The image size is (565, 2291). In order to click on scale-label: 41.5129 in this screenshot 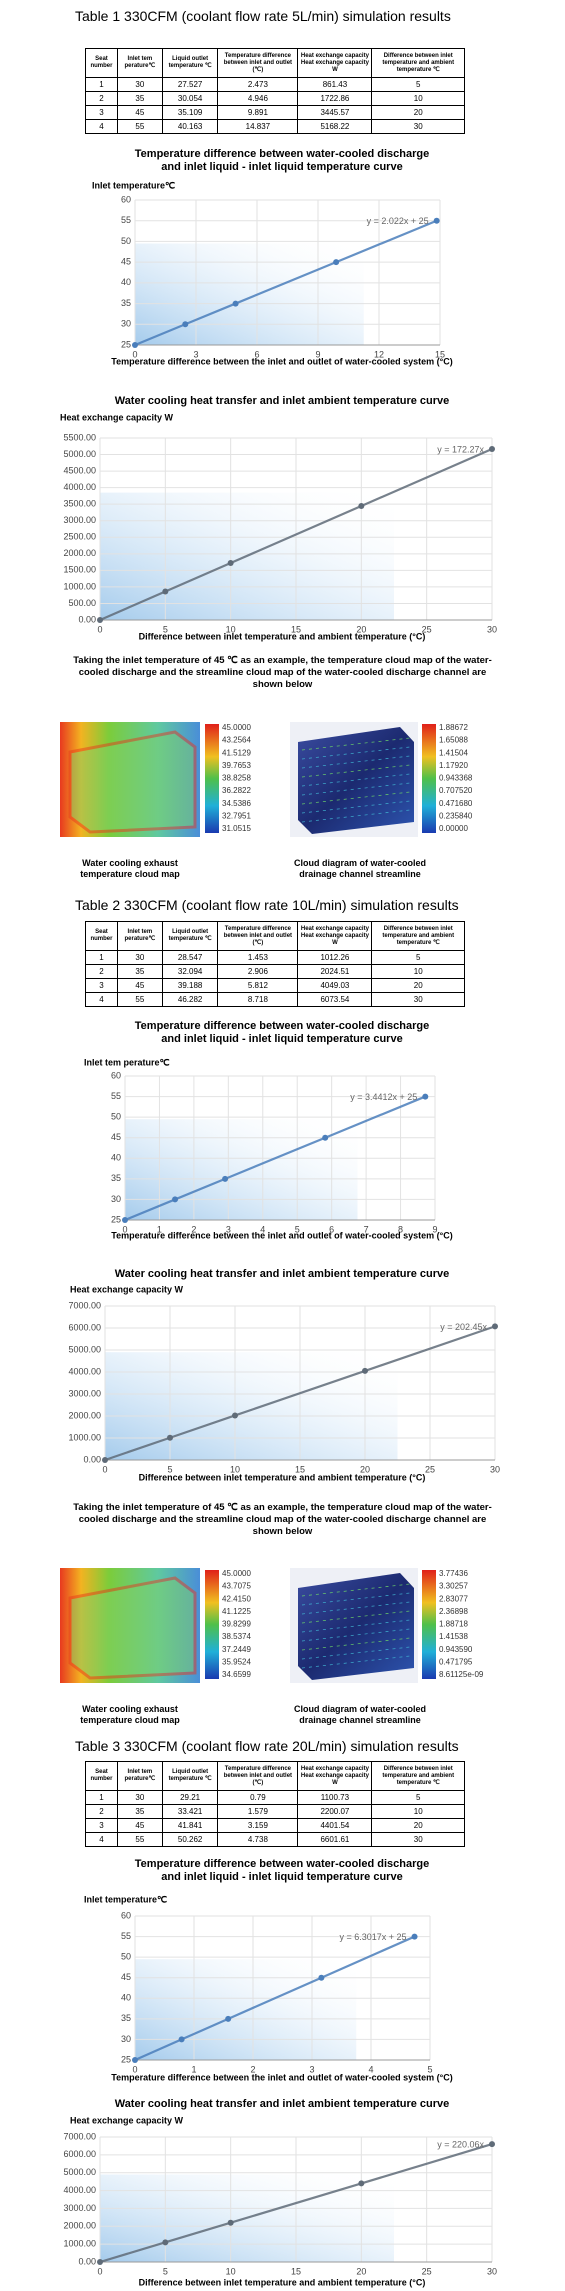, I will do `click(236, 752)`.